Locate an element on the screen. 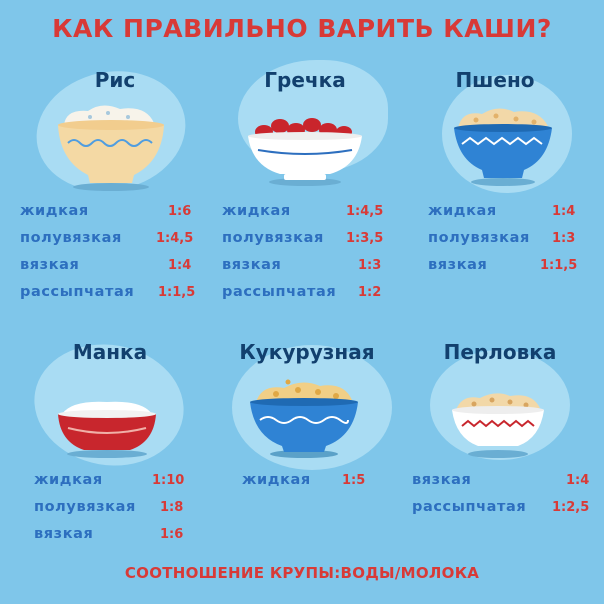  rice-row-ratio: 1:4 is located at coordinates (180, 265).